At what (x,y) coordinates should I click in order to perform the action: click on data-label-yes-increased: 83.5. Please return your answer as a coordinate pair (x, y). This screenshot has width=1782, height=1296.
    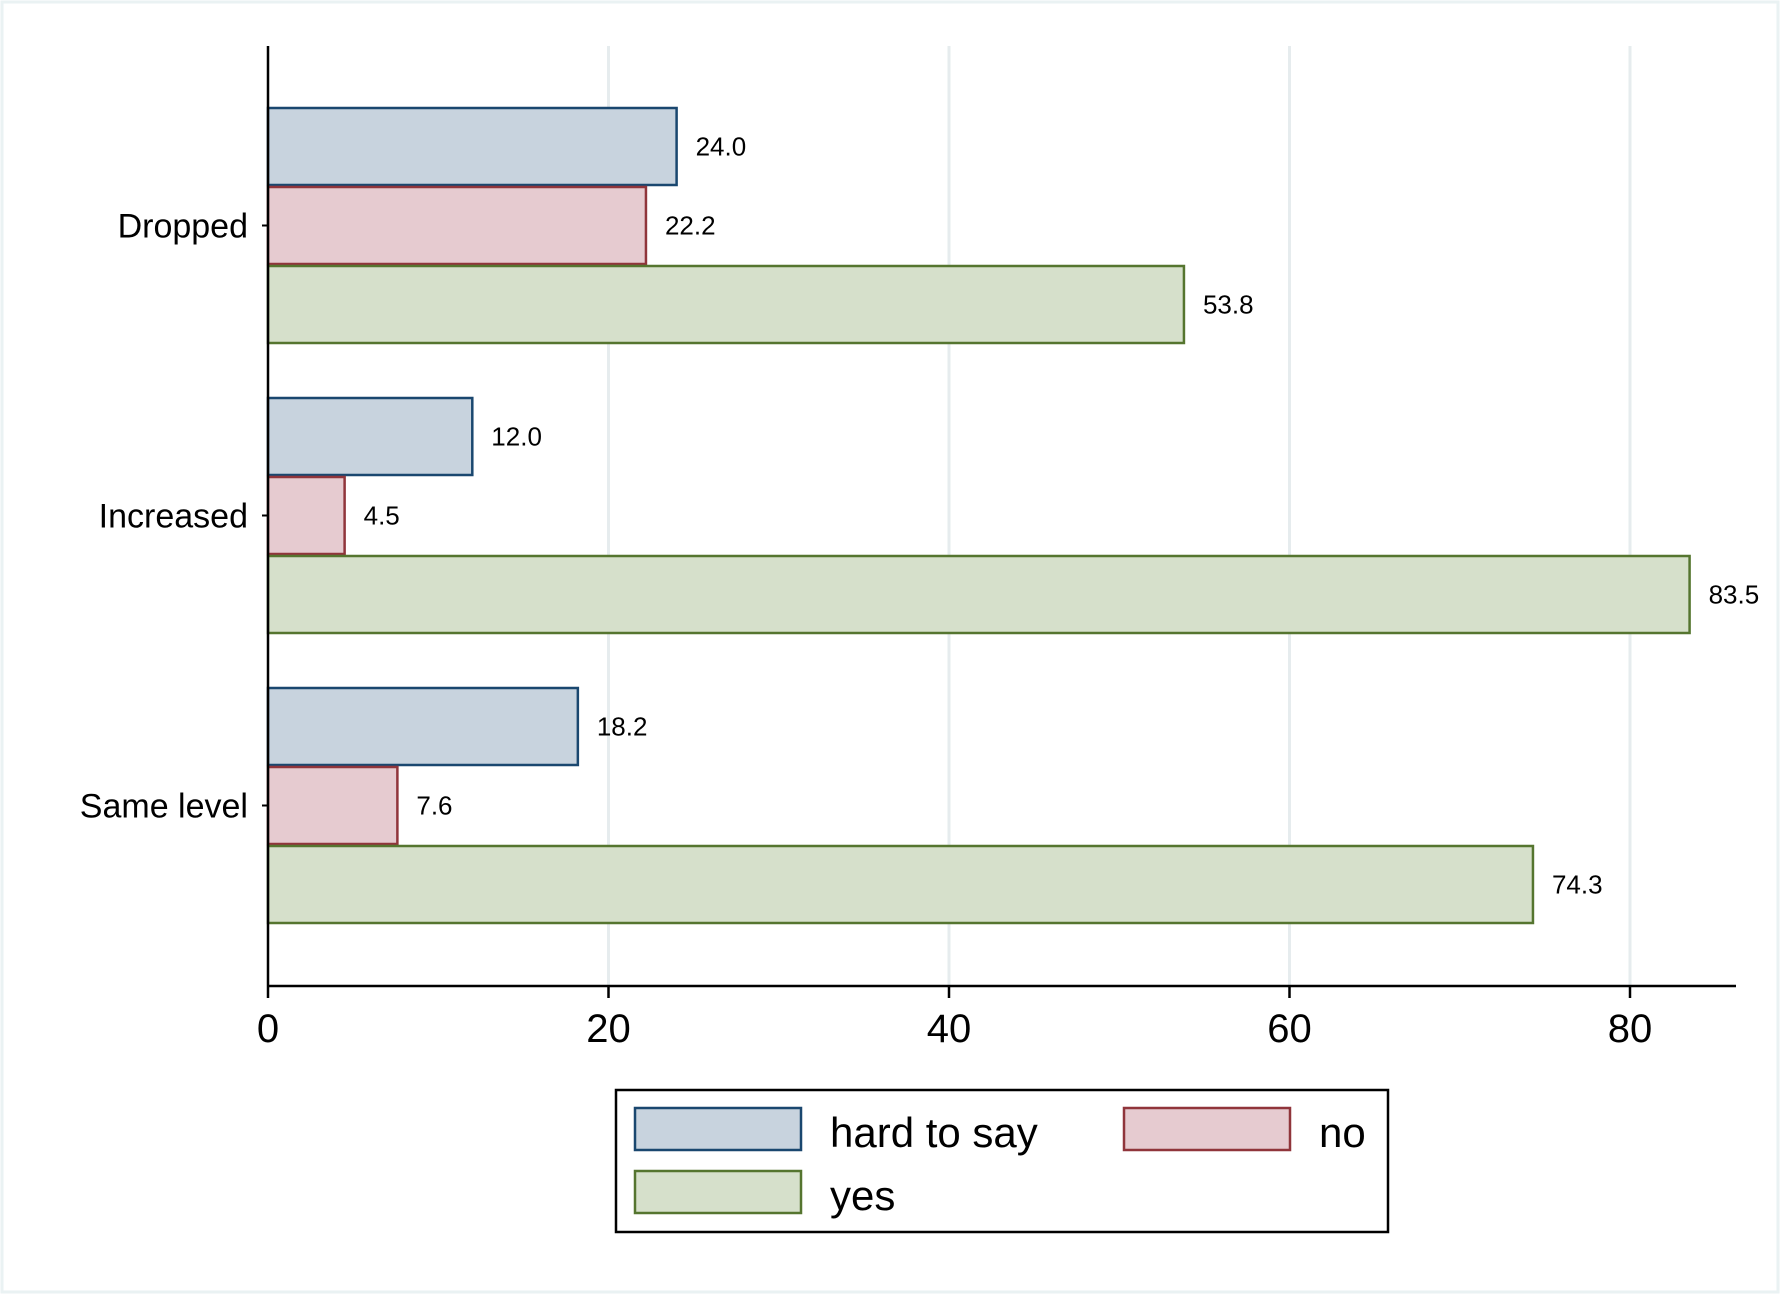
    Looking at the image, I should click on (1734, 595).